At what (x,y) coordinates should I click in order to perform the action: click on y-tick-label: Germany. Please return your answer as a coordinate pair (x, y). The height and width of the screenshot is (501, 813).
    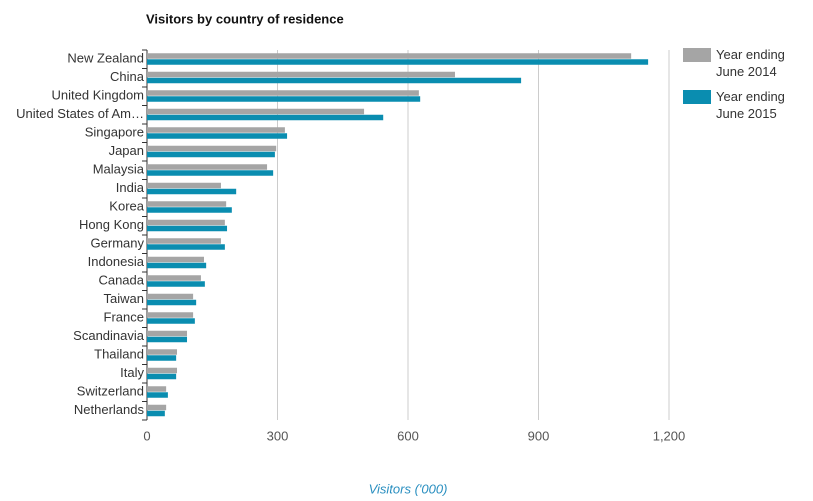
    Looking at the image, I should click on (118, 243).